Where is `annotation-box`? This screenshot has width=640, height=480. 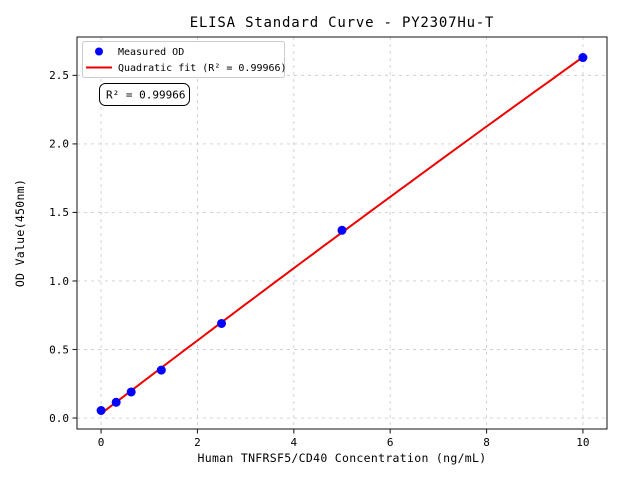
annotation-box is located at coordinates (144, 94).